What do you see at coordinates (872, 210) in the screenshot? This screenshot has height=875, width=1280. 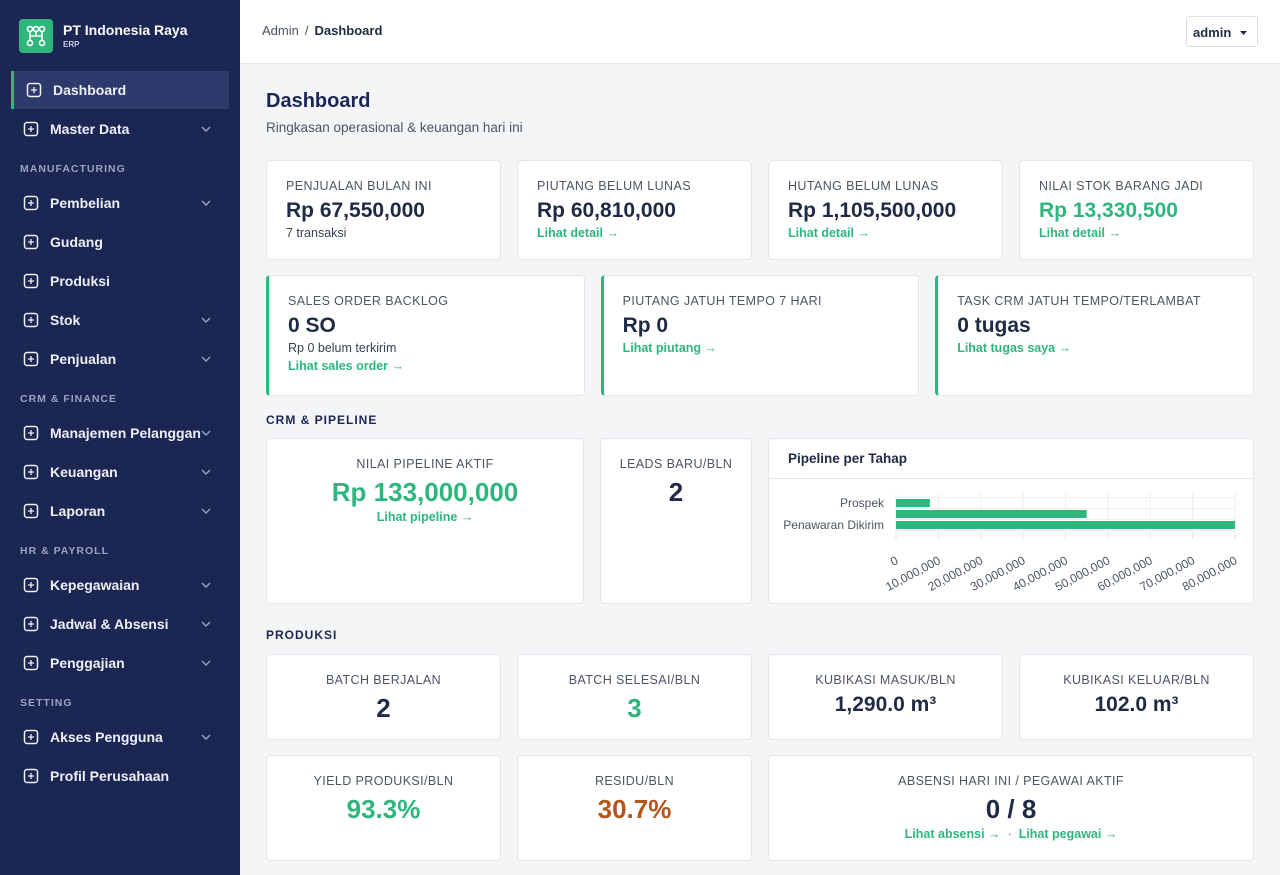 I see `card-value: Rp 1,105,500,000` at bounding box center [872, 210].